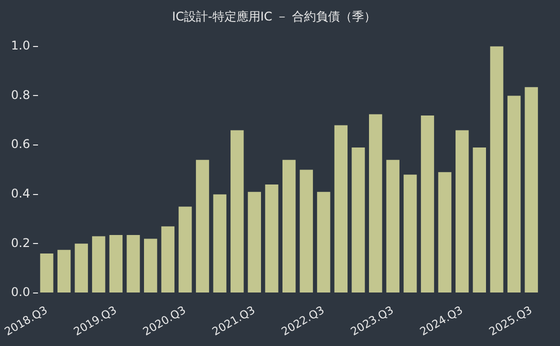 This screenshot has height=346, width=560. Describe the element at coordinates (20, 292) in the screenshot. I see `y-tick-label: 0.0` at that location.